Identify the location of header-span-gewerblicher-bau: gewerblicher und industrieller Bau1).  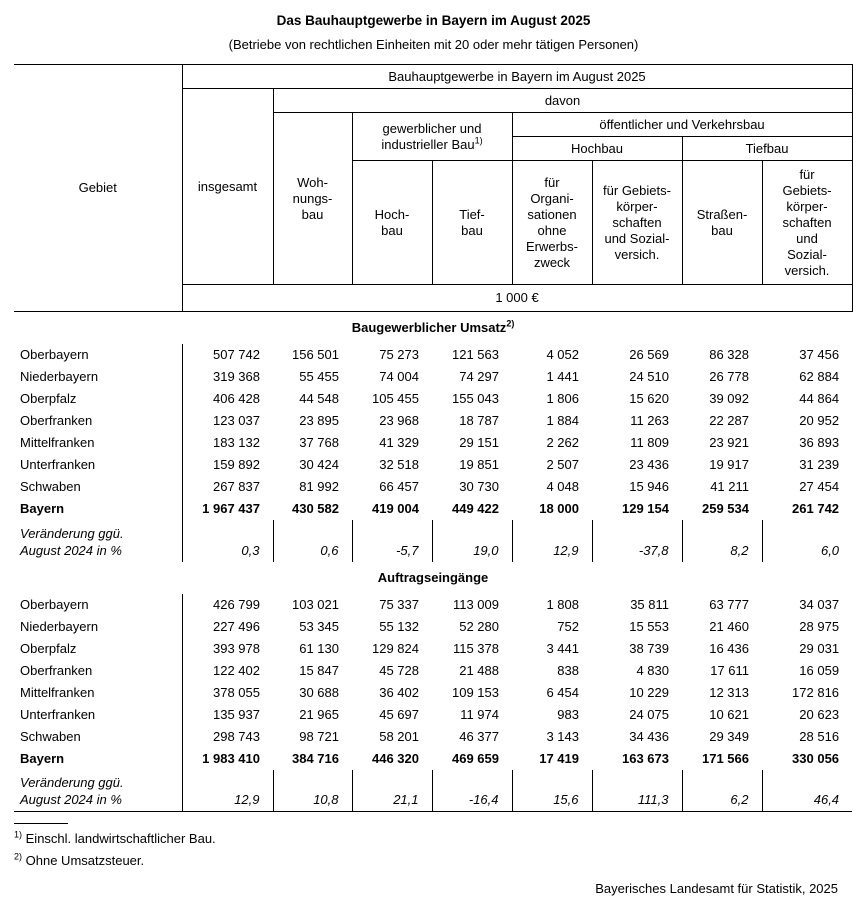
(432, 136).